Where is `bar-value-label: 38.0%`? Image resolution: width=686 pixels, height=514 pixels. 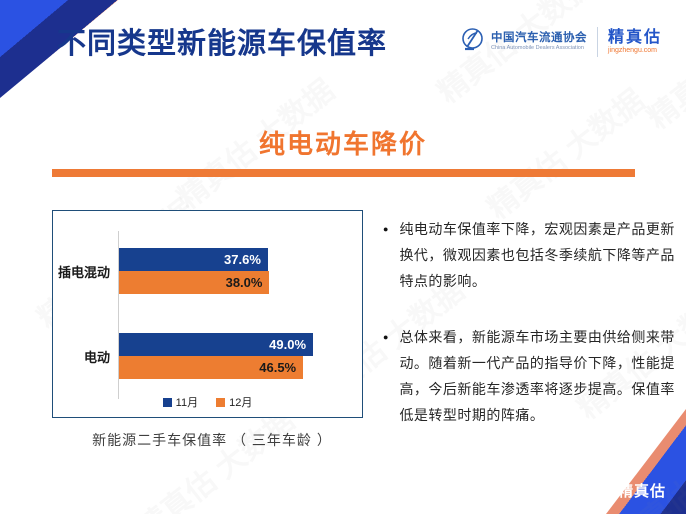
bar-value-label: 38.0% is located at coordinates (244, 282).